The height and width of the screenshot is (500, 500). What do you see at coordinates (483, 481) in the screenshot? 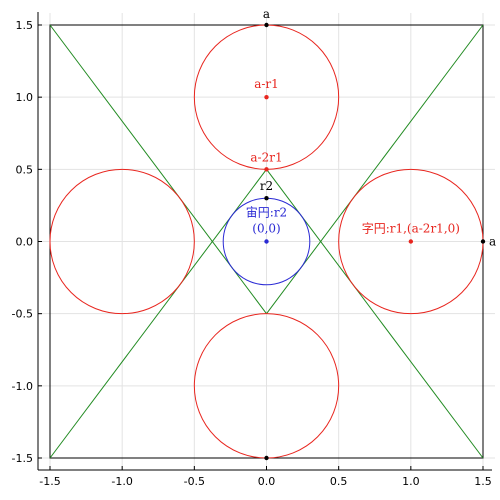
I see `x-tick-label-6: 1.5` at bounding box center [483, 481].